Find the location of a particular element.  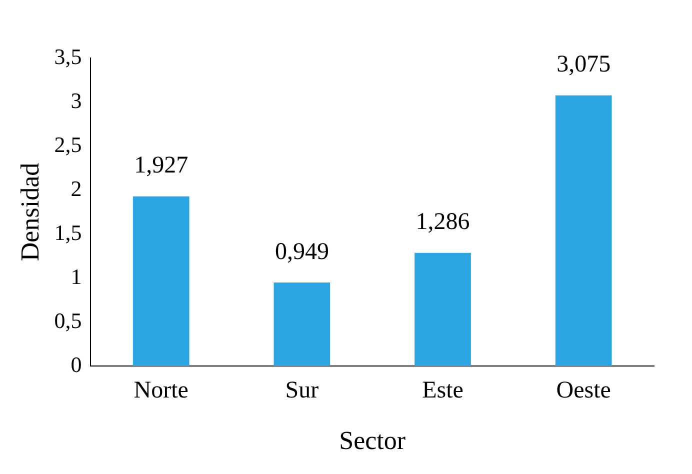

y-tick-label: 2 is located at coordinates (76, 188).